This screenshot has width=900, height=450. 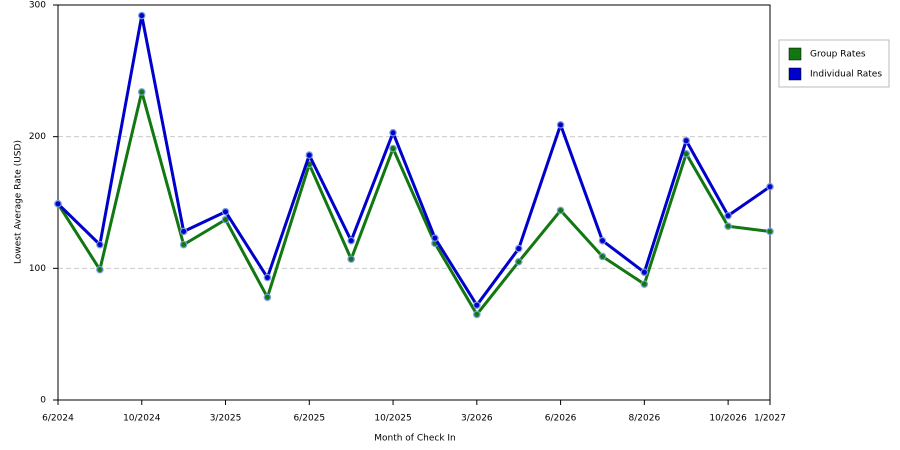 What do you see at coordinates (477, 419) in the screenshot?
I see `x-tick-label: 3/2026` at bounding box center [477, 419].